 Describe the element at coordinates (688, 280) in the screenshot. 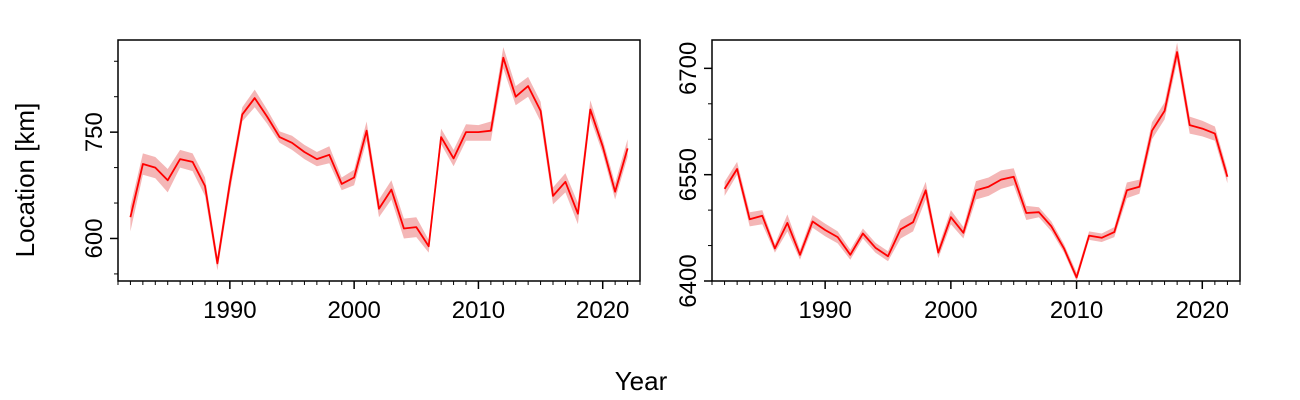

I see `y-tick-label: 6400` at that location.